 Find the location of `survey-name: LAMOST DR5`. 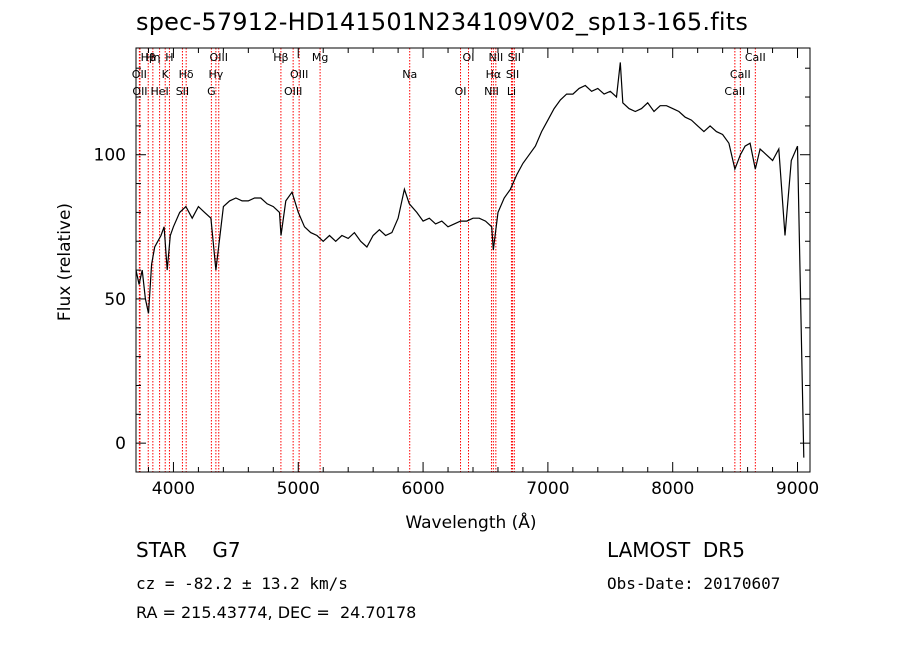

survey-name: LAMOST DR5 is located at coordinates (676, 550).